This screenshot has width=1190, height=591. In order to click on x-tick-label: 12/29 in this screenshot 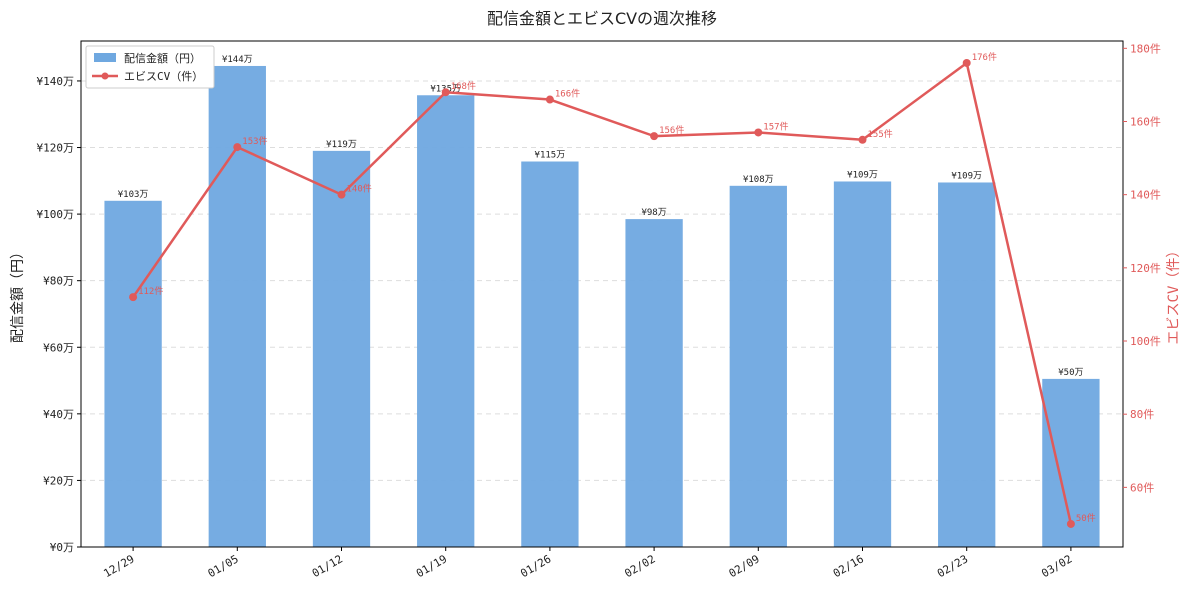, I will do `click(118, 566)`.